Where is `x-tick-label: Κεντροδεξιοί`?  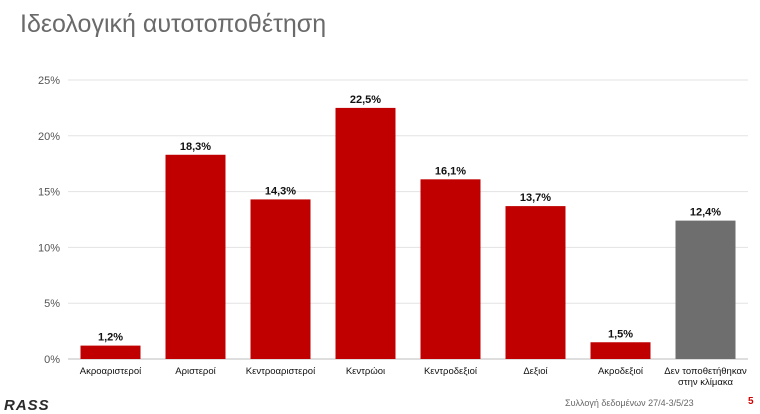 x-tick-label: Κεντροδεξιοί is located at coordinates (451, 371).